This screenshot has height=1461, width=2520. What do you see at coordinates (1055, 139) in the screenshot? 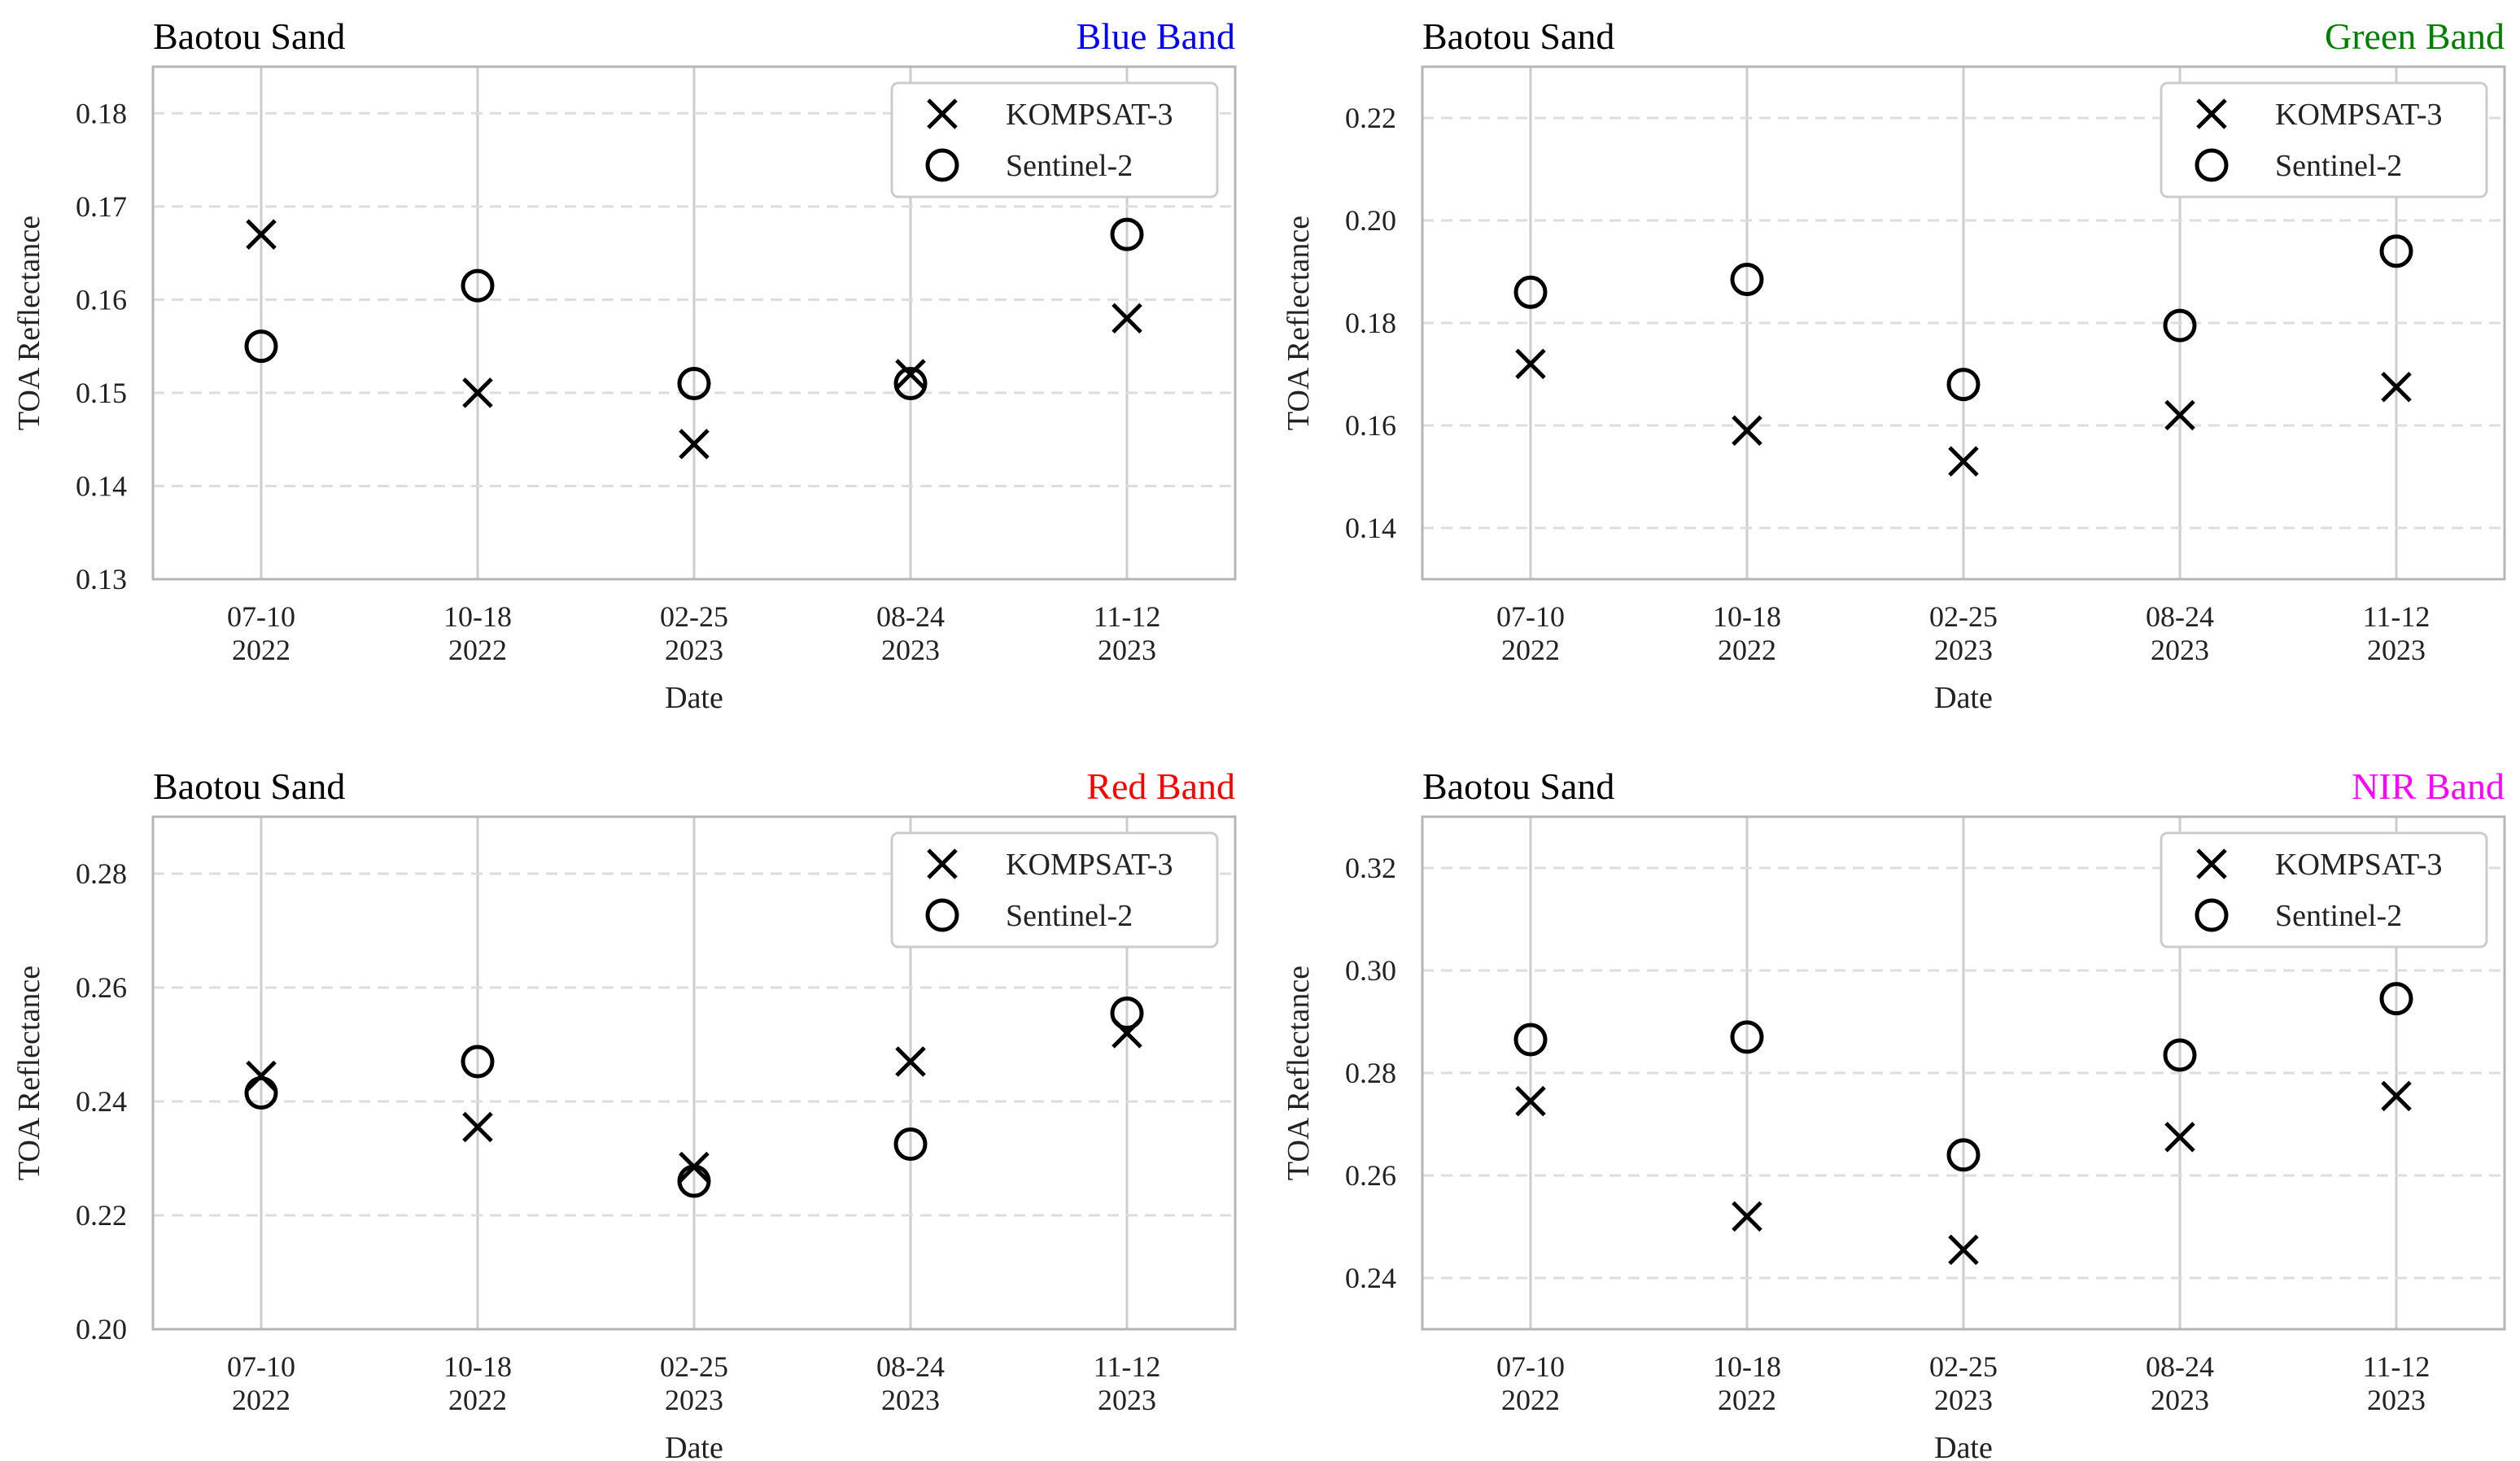
I see `legend-box` at bounding box center [1055, 139].